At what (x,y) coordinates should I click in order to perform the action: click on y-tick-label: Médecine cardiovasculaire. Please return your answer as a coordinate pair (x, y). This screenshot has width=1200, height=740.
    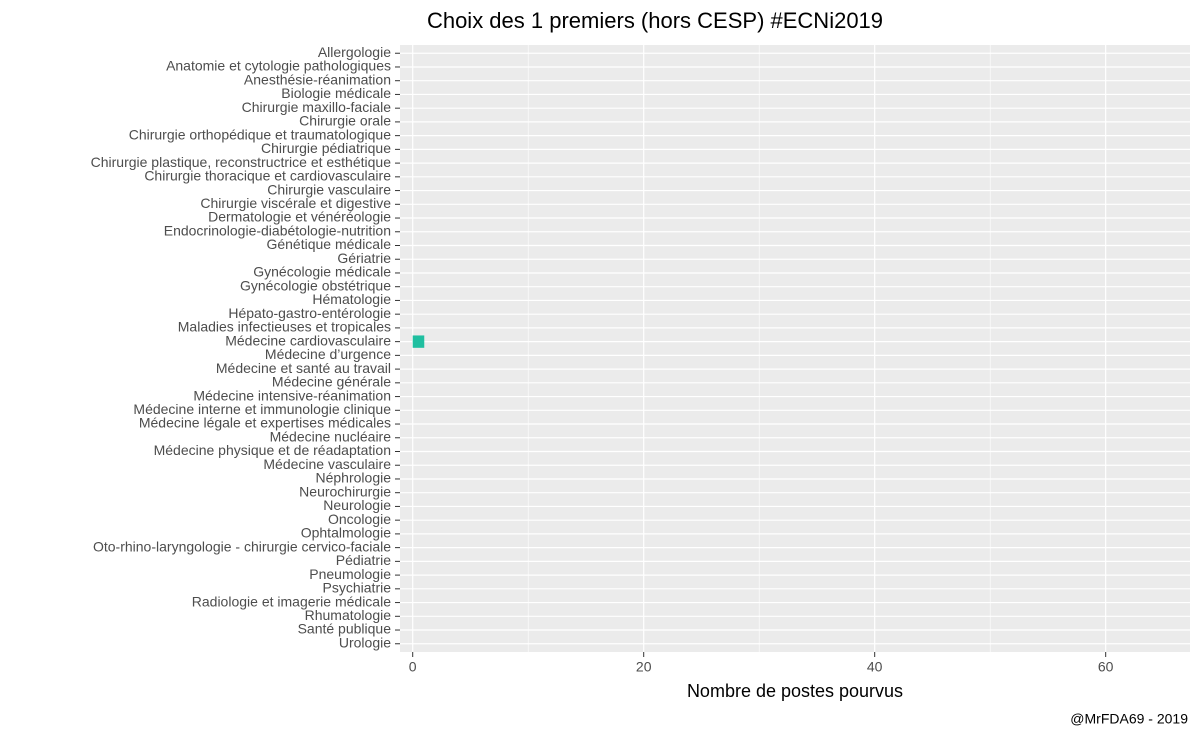
    Looking at the image, I should click on (308, 340).